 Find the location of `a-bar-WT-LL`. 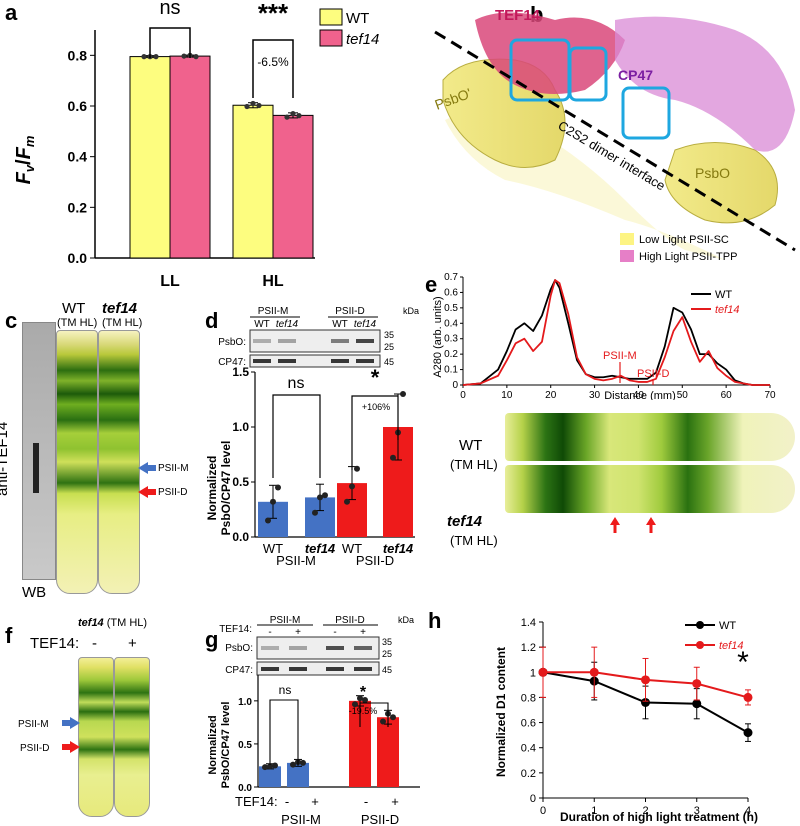

a-bar-WT-LL is located at coordinates (150, 157).